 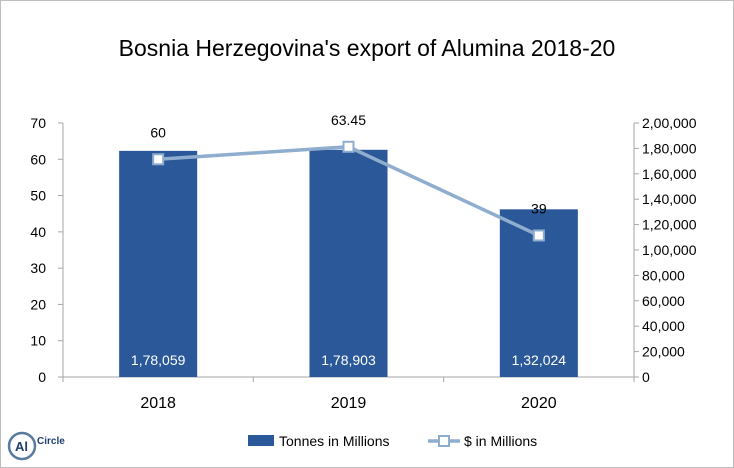 I want to click on x-tick-label: 2019, so click(x=349, y=403).